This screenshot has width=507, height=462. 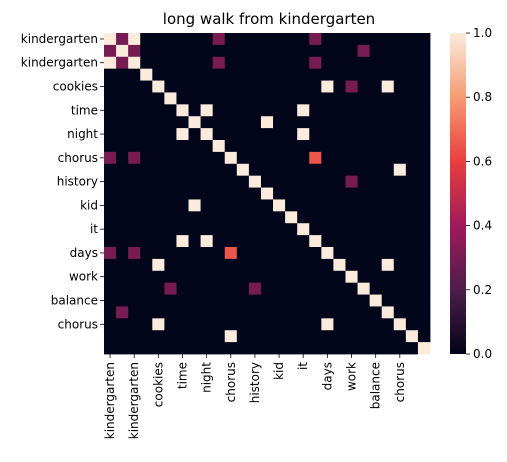 What do you see at coordinates (327, 376) in the screenshot?
I see `col-label: days` at bounding box center [327, 376].